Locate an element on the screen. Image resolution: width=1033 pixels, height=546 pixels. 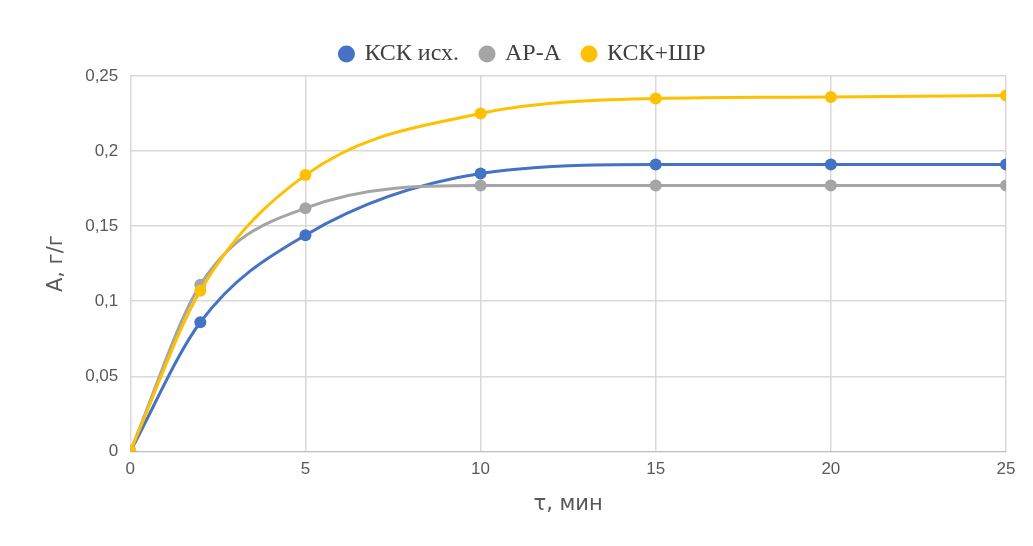
x-tick-label: 20 is located at coordinates (831, 469).